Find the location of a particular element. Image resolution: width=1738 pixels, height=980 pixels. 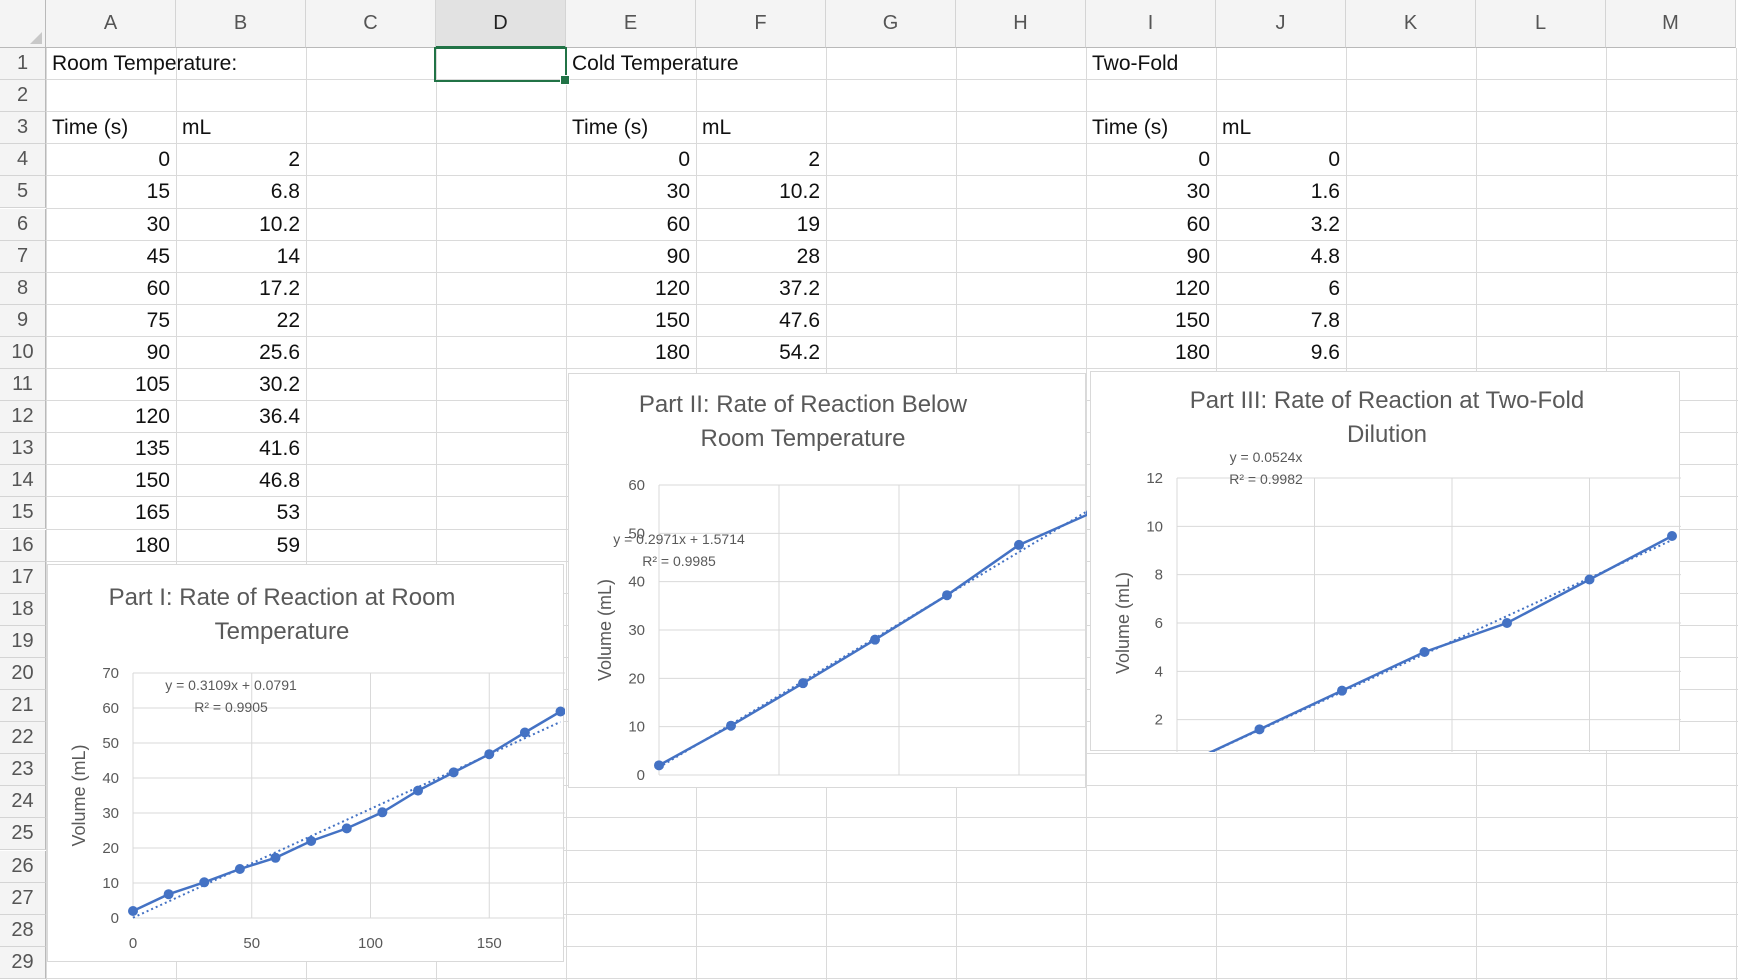

ml-value-cell: 0 is located at coordinates (1334, 160).